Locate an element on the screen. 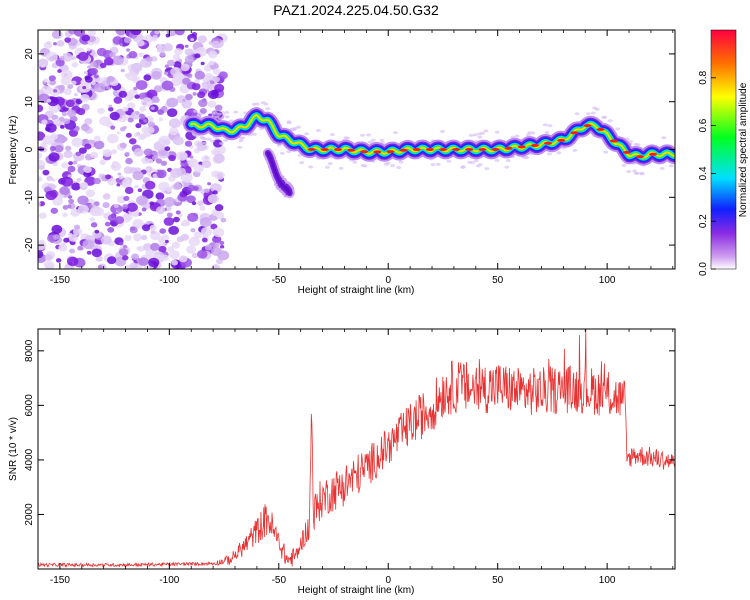  x-tick-label: 0 is located at coordinates (388, 280).